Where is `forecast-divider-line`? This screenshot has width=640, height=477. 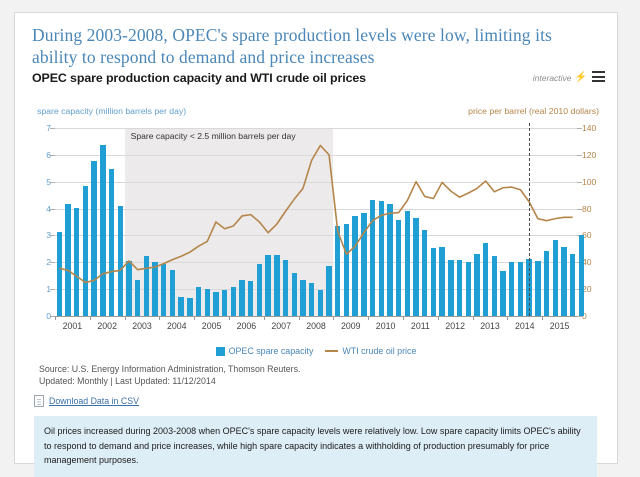
forecast-divider-line is located at coordinates (530, 219).